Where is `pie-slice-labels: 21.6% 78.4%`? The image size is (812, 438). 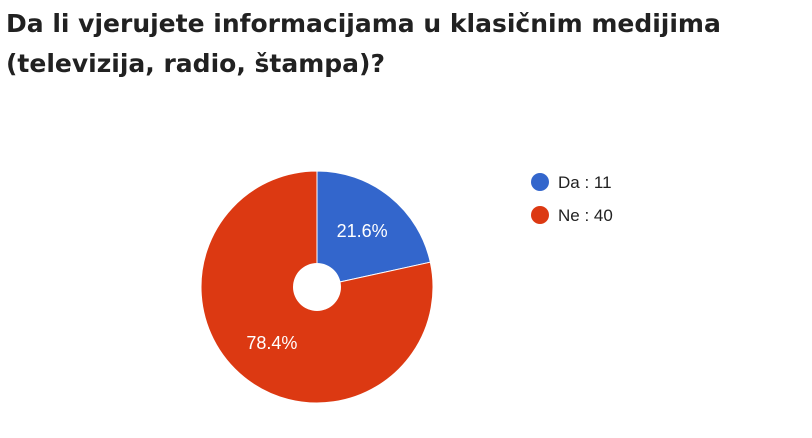 pie-slice-labels: 21.6% 78.4% is located at coordinates (316, 287).